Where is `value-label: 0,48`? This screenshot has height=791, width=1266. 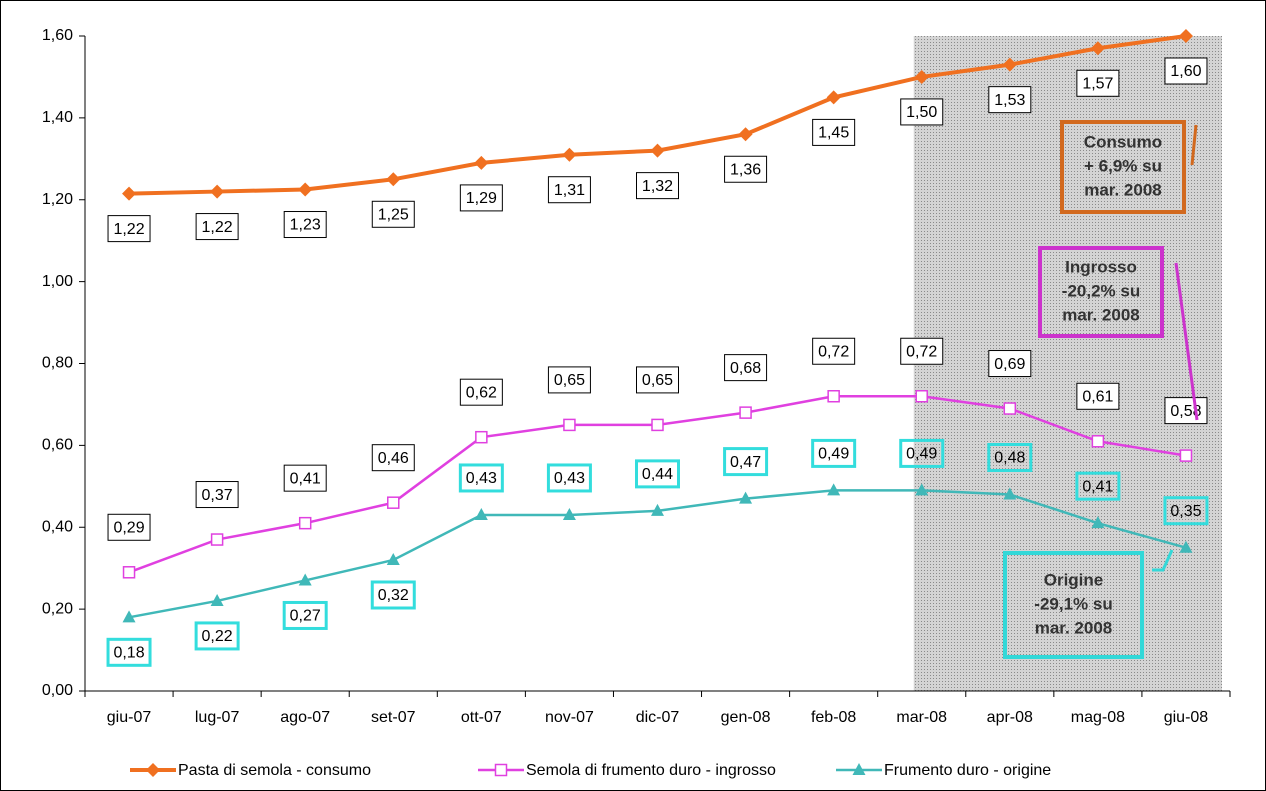
value-label: 0,48 is located at coordinates (1009, 458).